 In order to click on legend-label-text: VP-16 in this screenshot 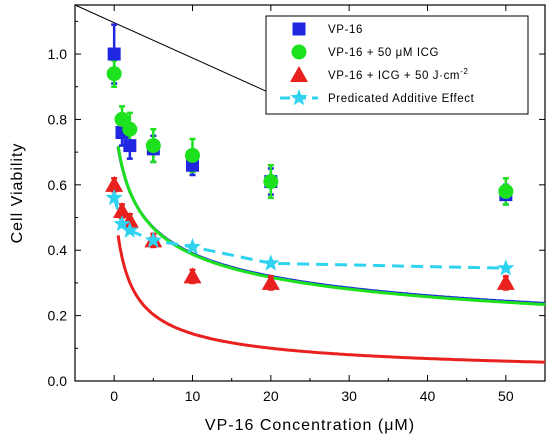, I will do `click(345, 30)`.